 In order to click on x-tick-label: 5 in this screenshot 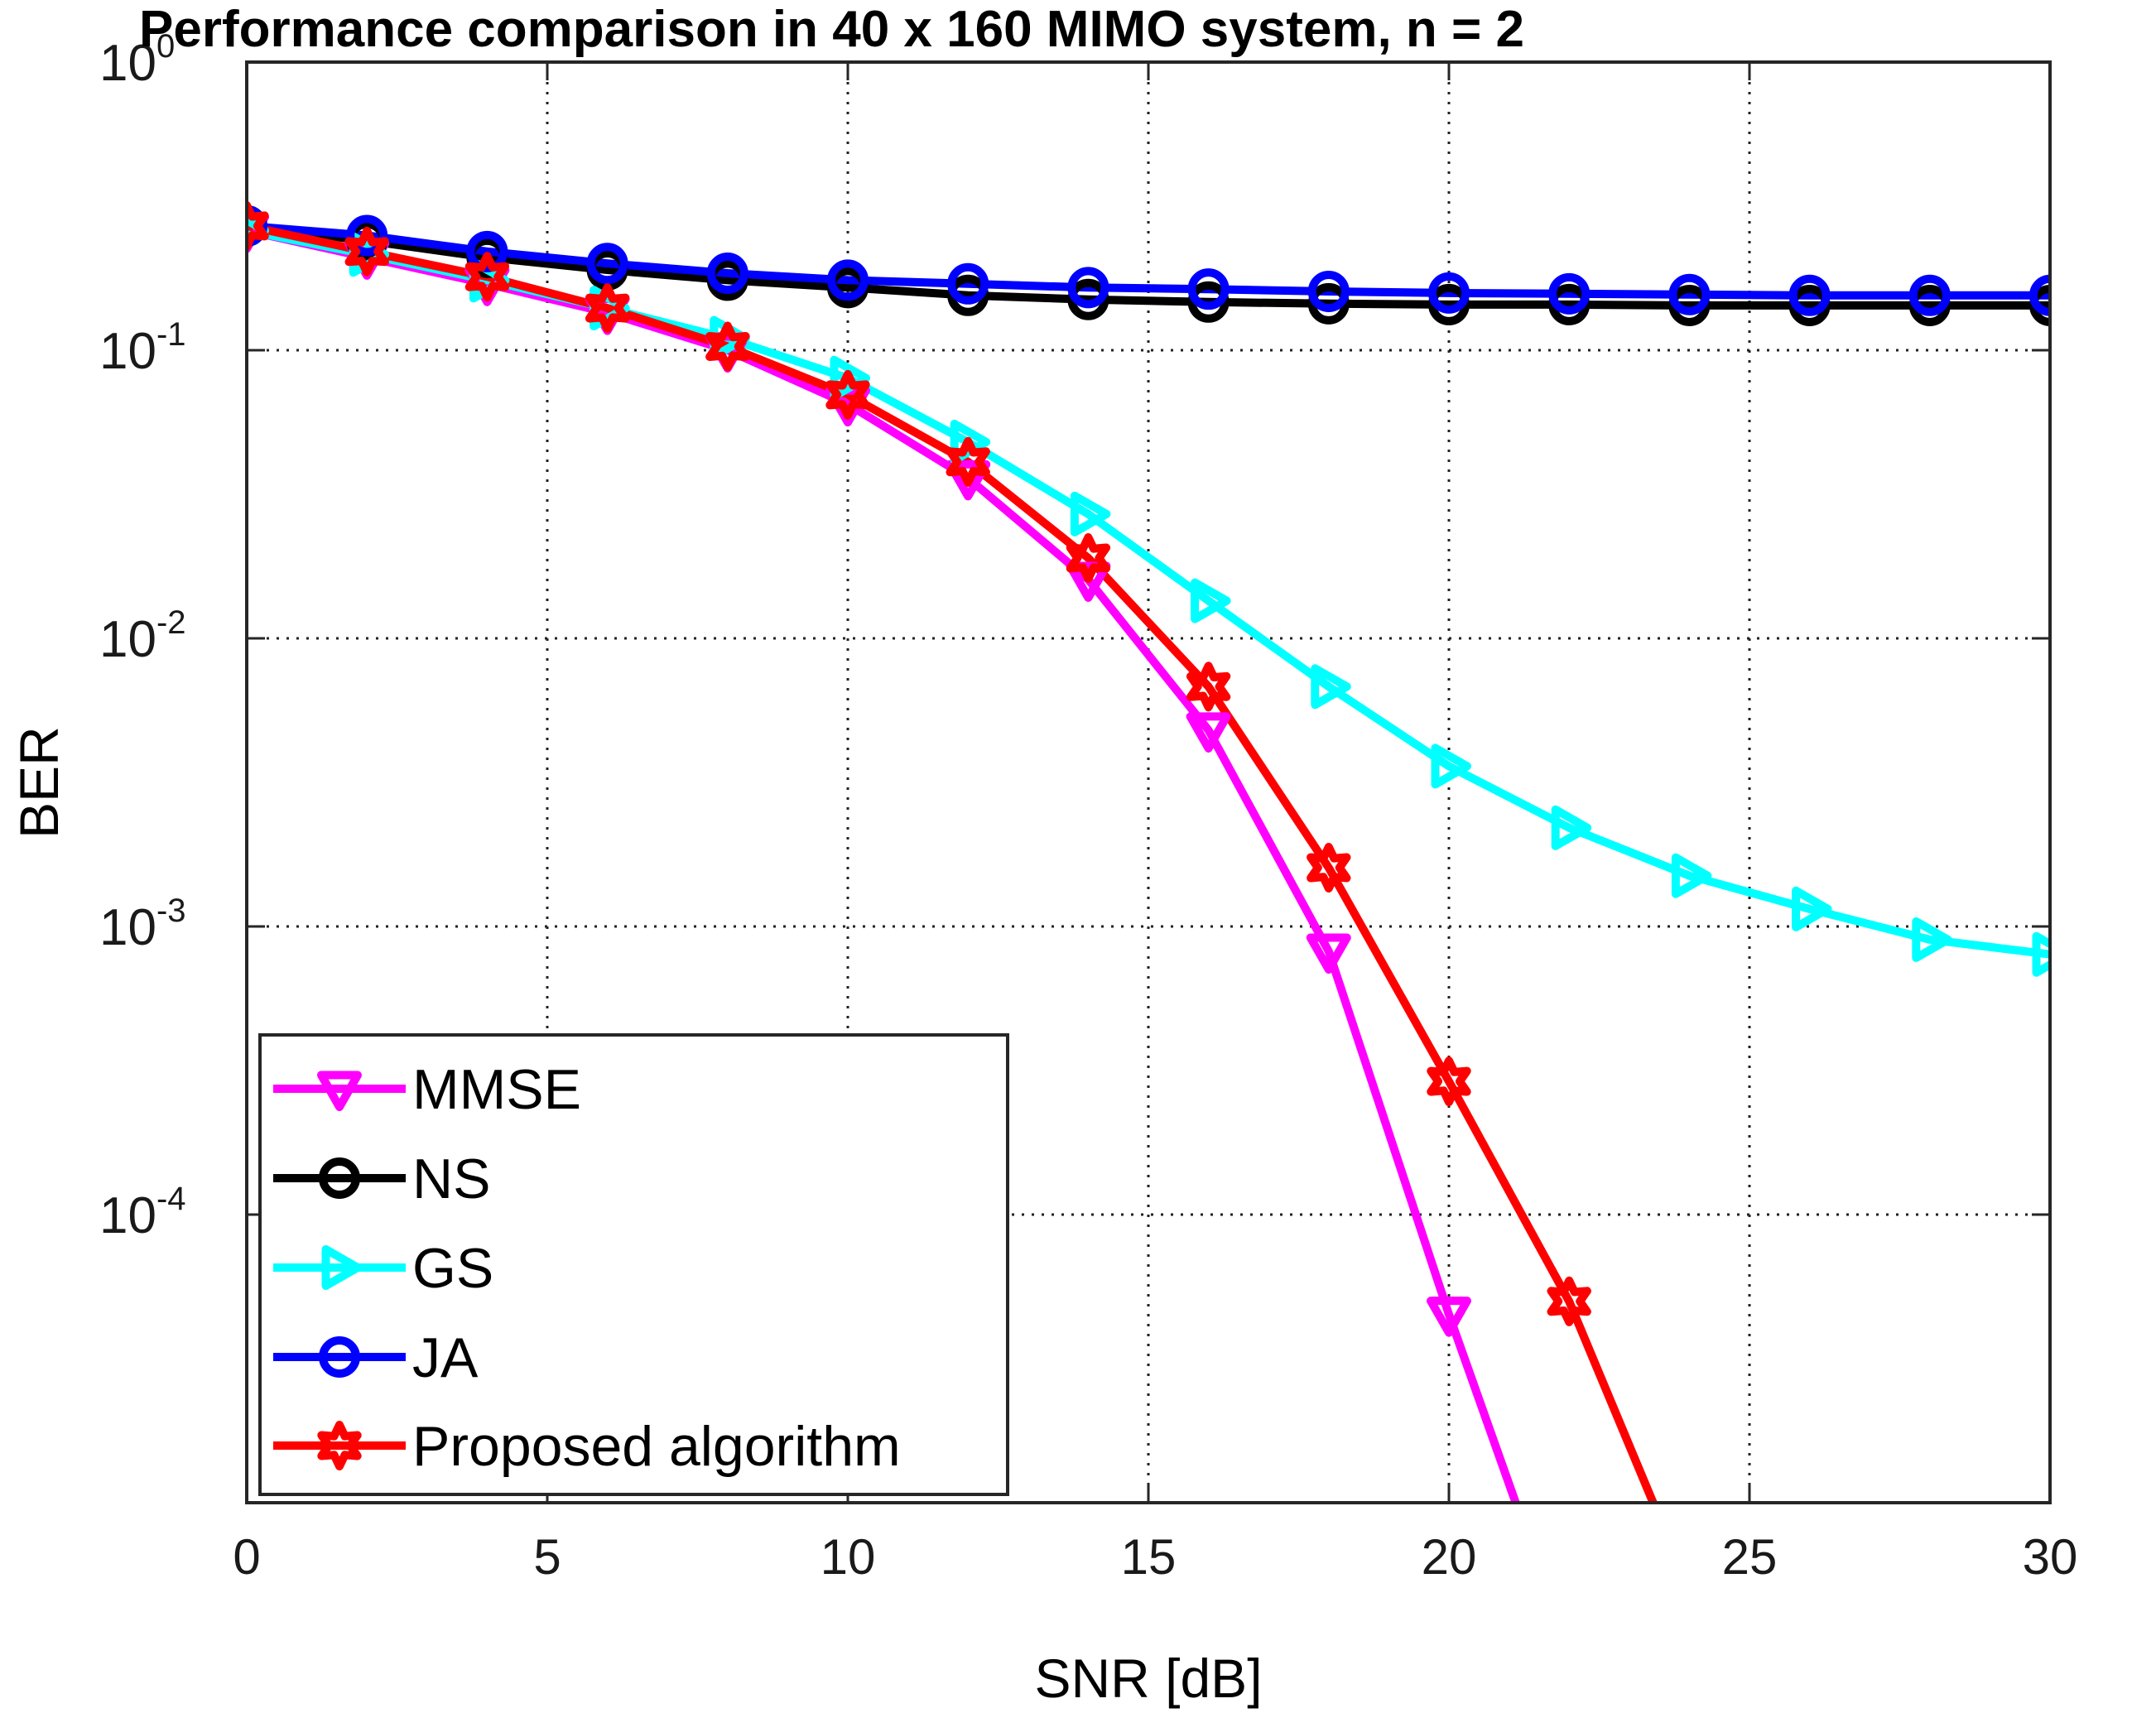, I will do `click(547, 1557)`.